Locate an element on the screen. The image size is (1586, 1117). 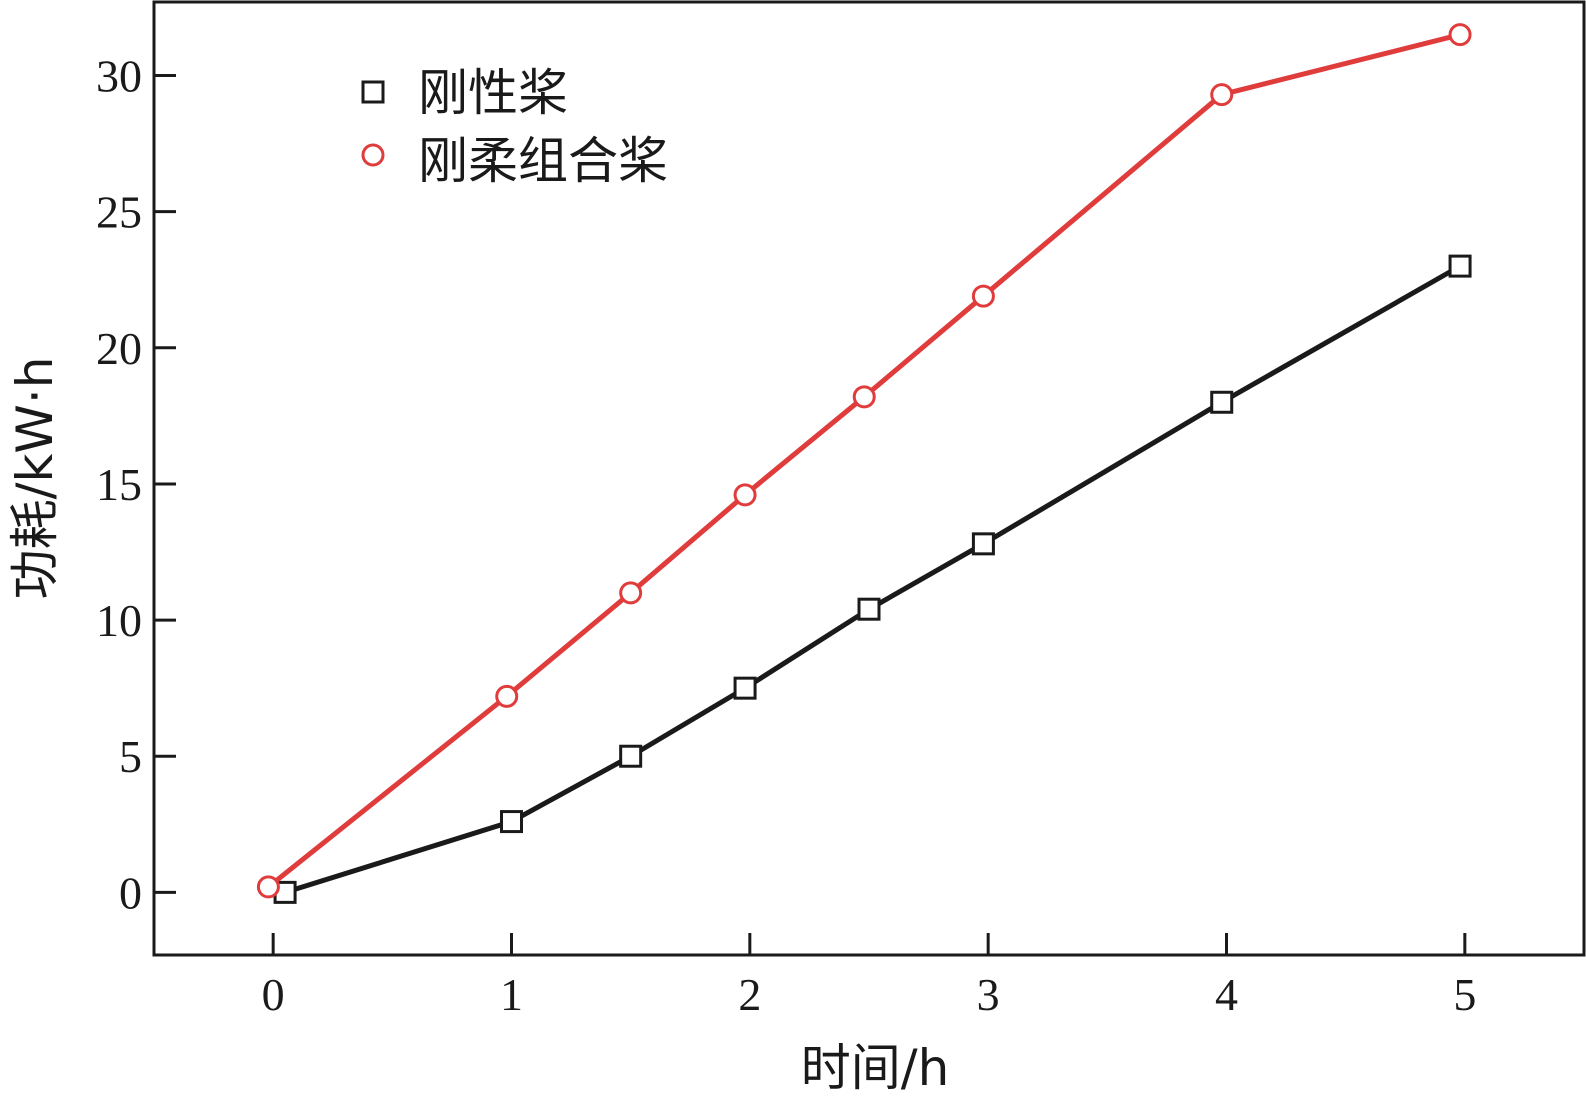
legend-label-rigid: 刚性桨 is located at coordinates (493, 93).